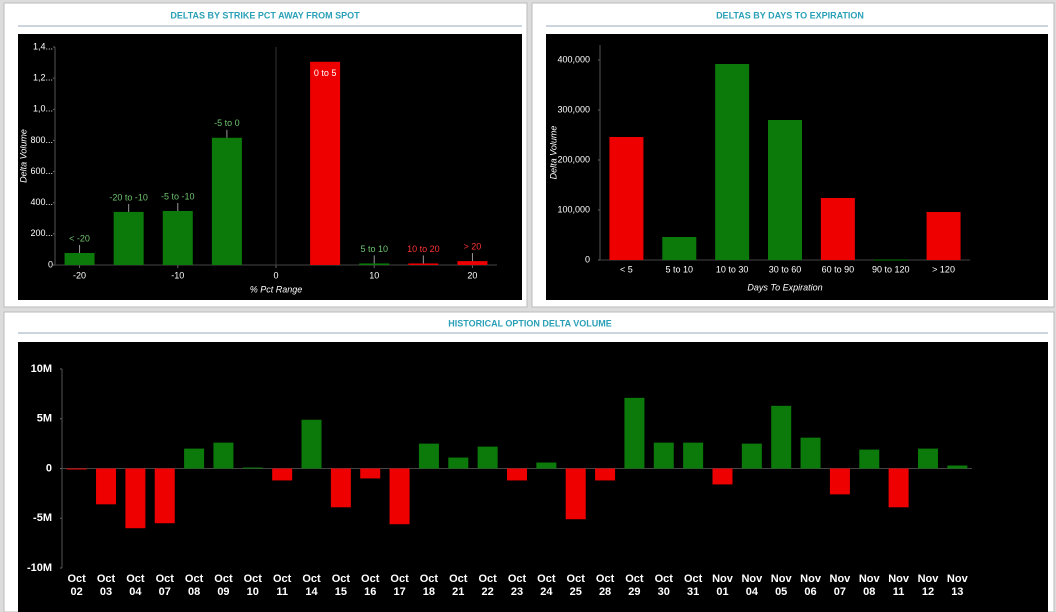 This screenshot has width=1056, height=612. I want to click on y-tick-label: -10M, so click(39, 568).